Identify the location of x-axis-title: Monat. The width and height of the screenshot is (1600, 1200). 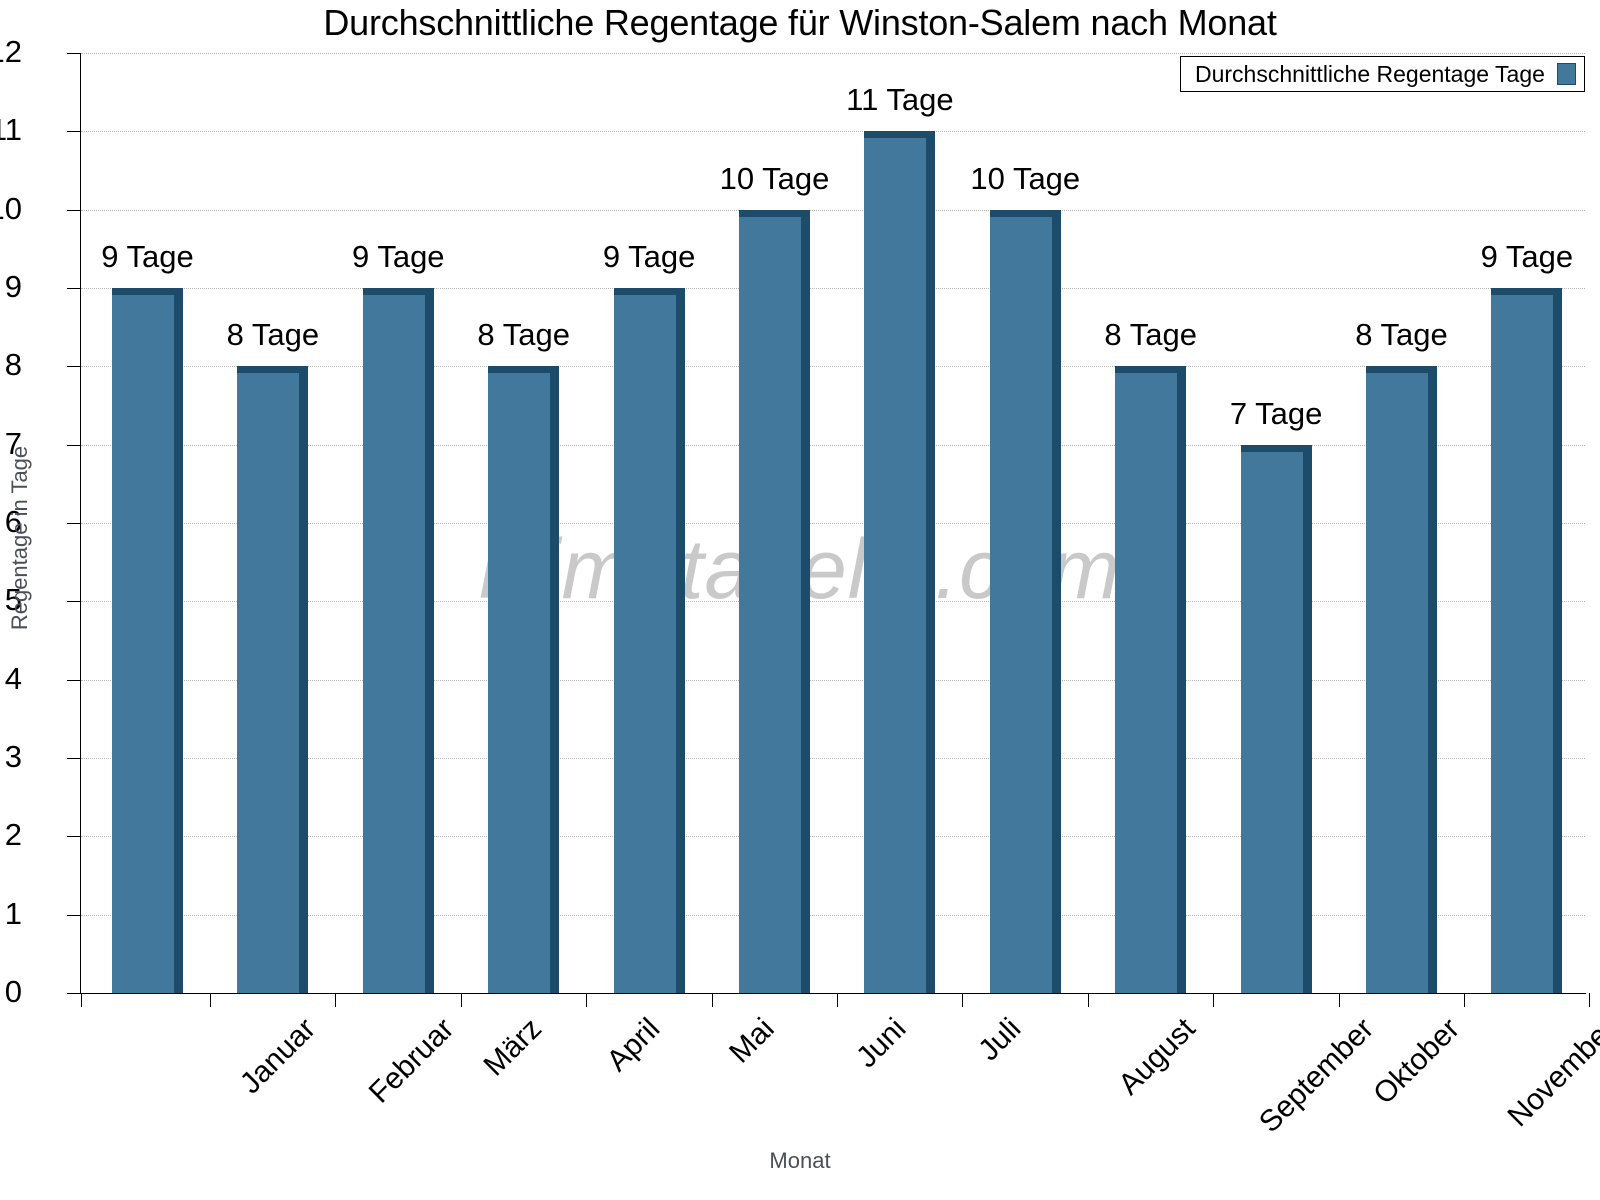
(800, 1160).